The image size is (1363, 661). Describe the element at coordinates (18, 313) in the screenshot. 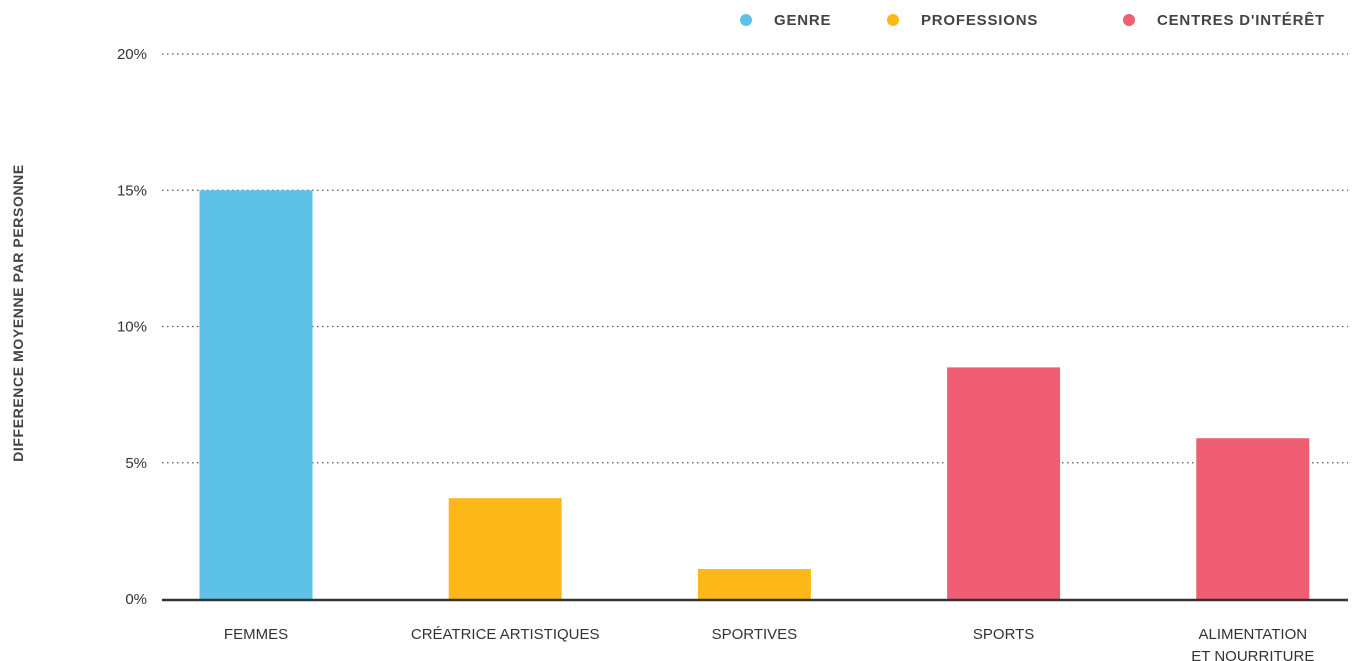

I see `y-axis-label: DIFFERENCE MOYENNE PAR PERSONNE` at that location.